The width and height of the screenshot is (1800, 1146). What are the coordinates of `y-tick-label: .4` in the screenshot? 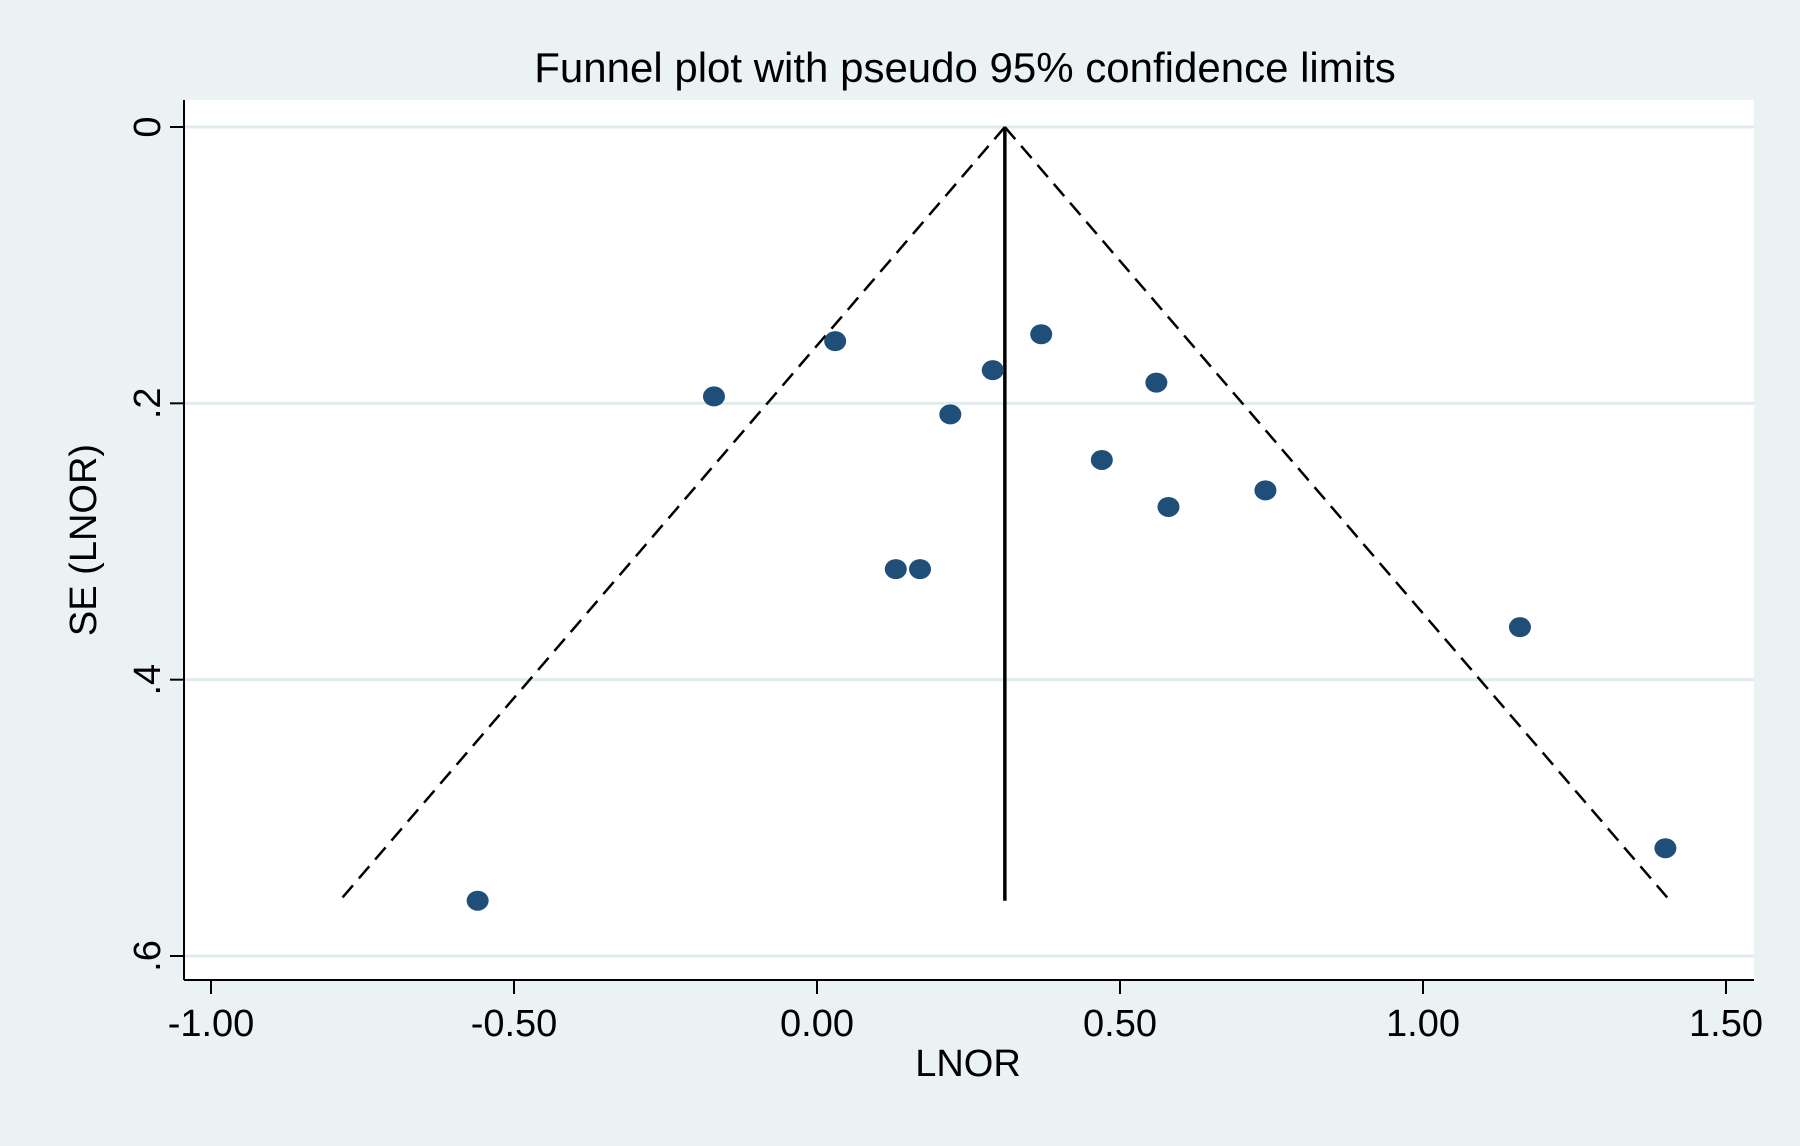 It's located at (148, 680).